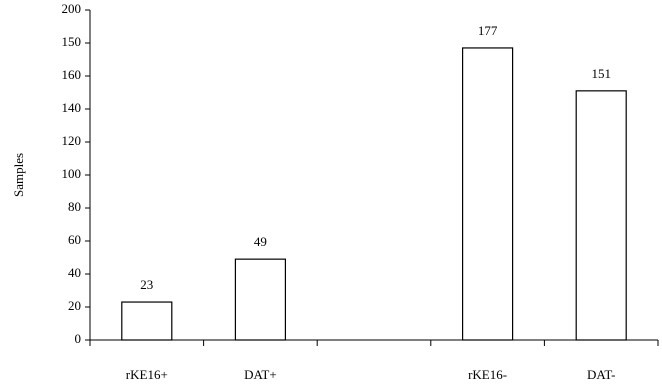 The width and height of the screenshot is (662, 387). What do you see at coordinates (72, 107) in the screenshot?
I see `y-tick-label: 140` at bounding box center [72, 107].